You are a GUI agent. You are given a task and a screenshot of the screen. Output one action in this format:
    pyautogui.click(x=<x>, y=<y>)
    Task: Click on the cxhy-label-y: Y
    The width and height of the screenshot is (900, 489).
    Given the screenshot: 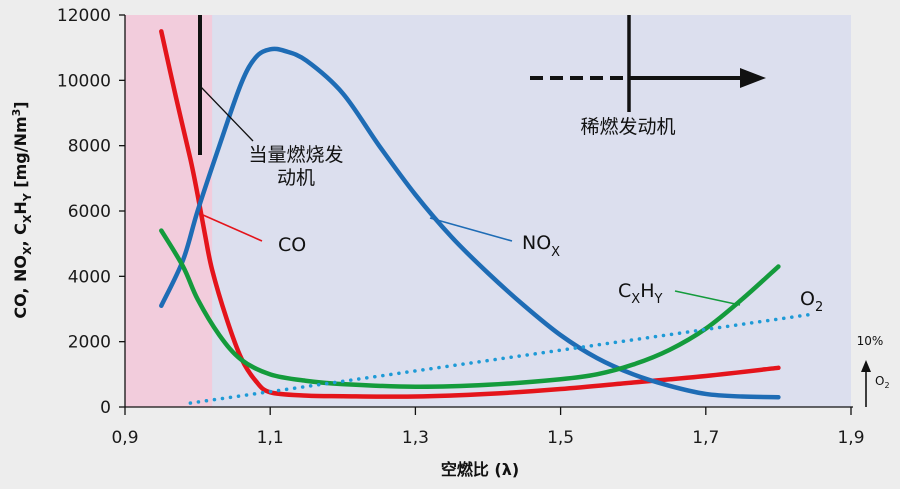 What is the action you would take?
    pyautogui.click(x=657, y=299)
    